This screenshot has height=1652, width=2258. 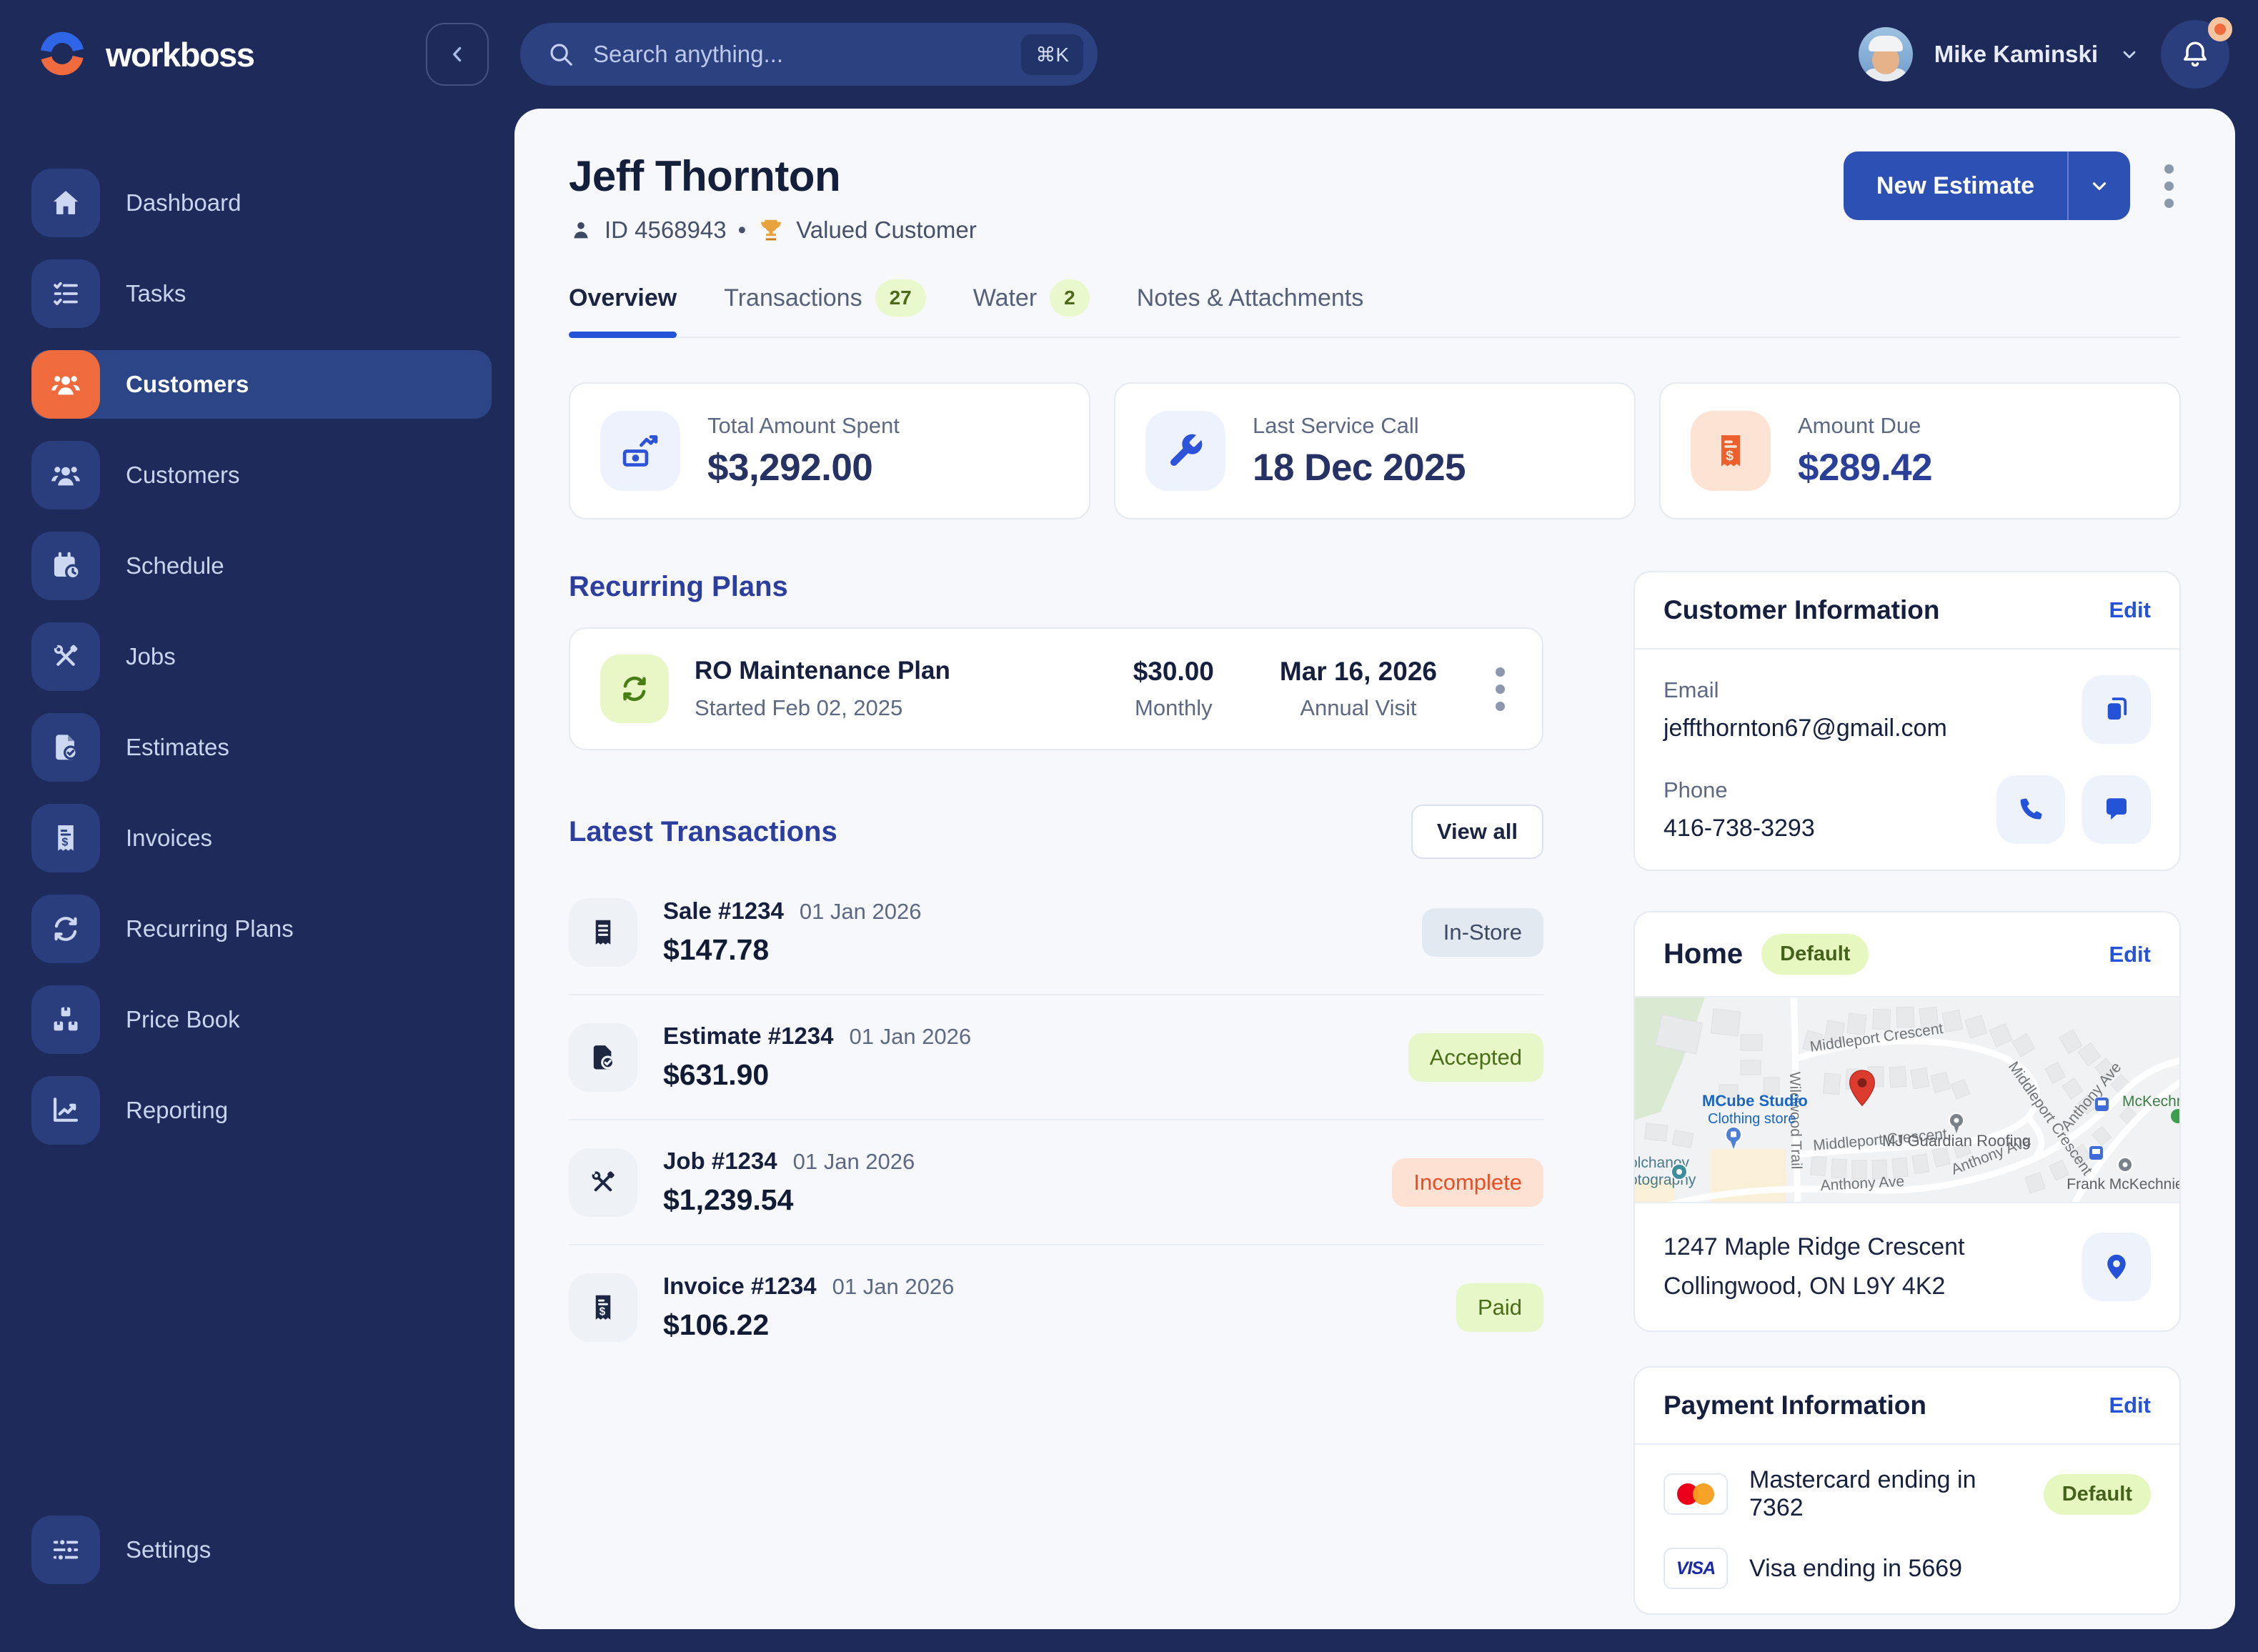 I want to click on stat-total-amount-spent: Total Amount Spent $3,292.00, so click(x=829, y=450).